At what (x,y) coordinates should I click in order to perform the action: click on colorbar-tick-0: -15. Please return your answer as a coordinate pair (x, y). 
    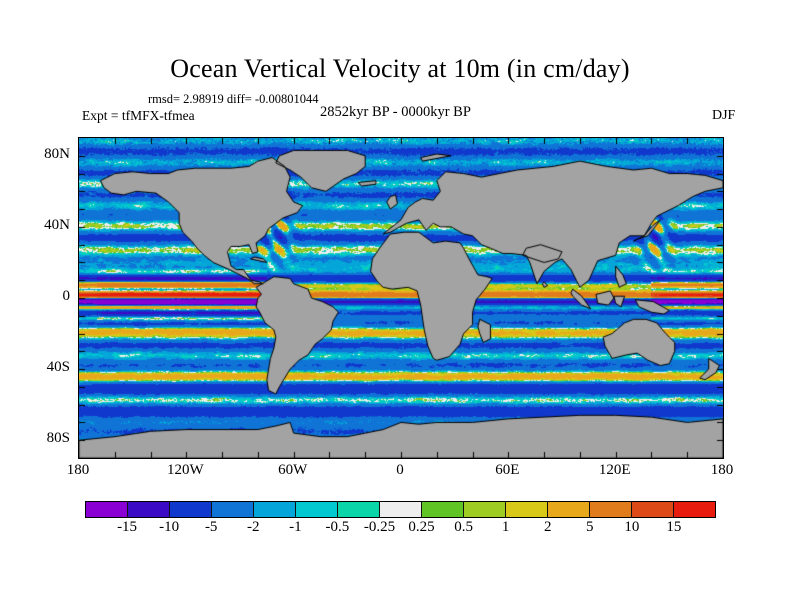
    Looking at the image, I should click on (127, 527).